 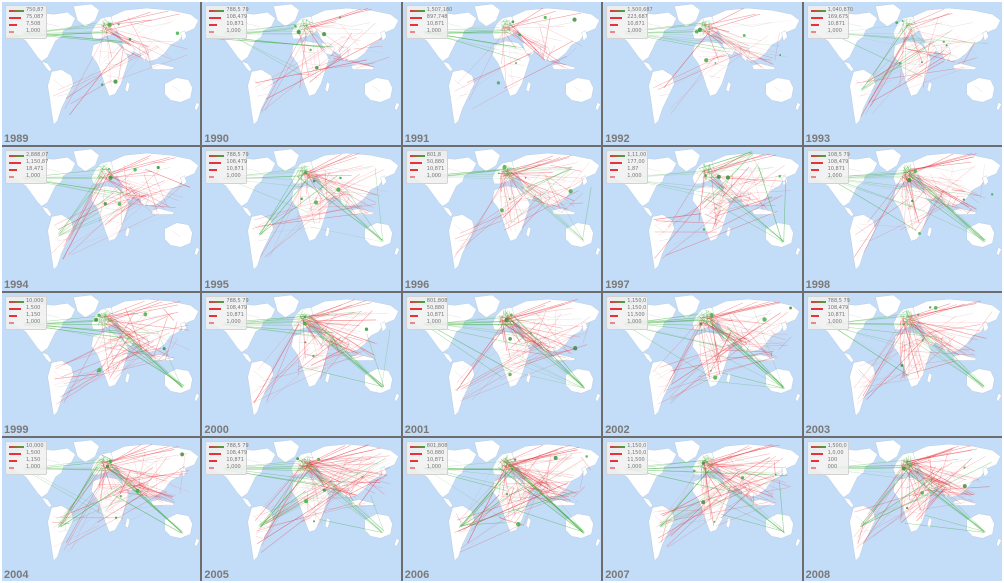 I want to click on year-map-panel: 1,500,0 1,0,00 100 000 2008, so click(x=902, y=509).